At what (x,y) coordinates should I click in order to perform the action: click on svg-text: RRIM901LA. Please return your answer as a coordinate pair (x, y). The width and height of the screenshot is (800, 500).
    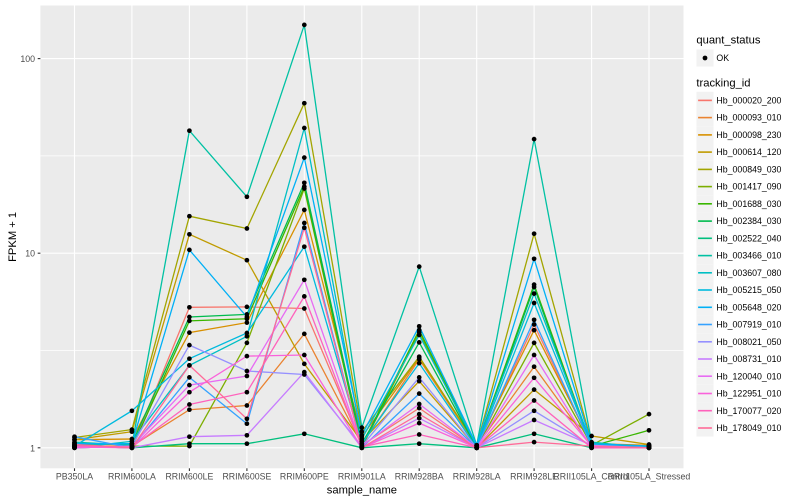
    Looking at the image, I should click on (362, 477).